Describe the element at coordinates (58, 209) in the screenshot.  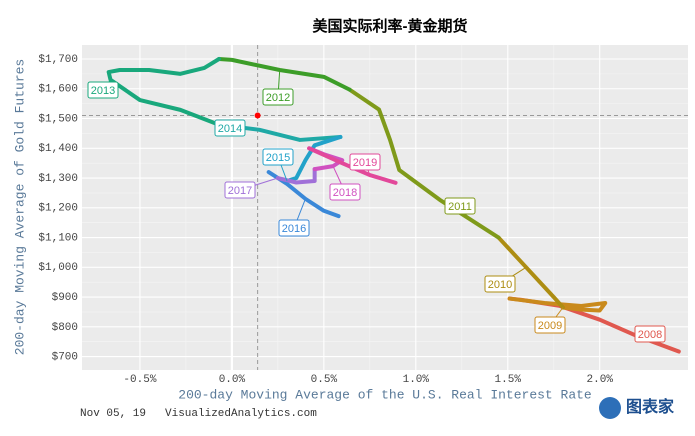
I see `y-tick-label: $1,200` at that location.